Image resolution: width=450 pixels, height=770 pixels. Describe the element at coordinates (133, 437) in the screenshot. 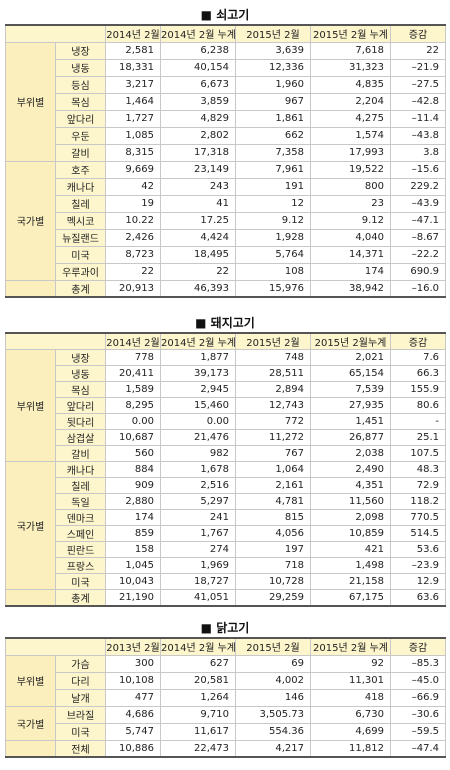

I see `cell: 10,687` at that location.